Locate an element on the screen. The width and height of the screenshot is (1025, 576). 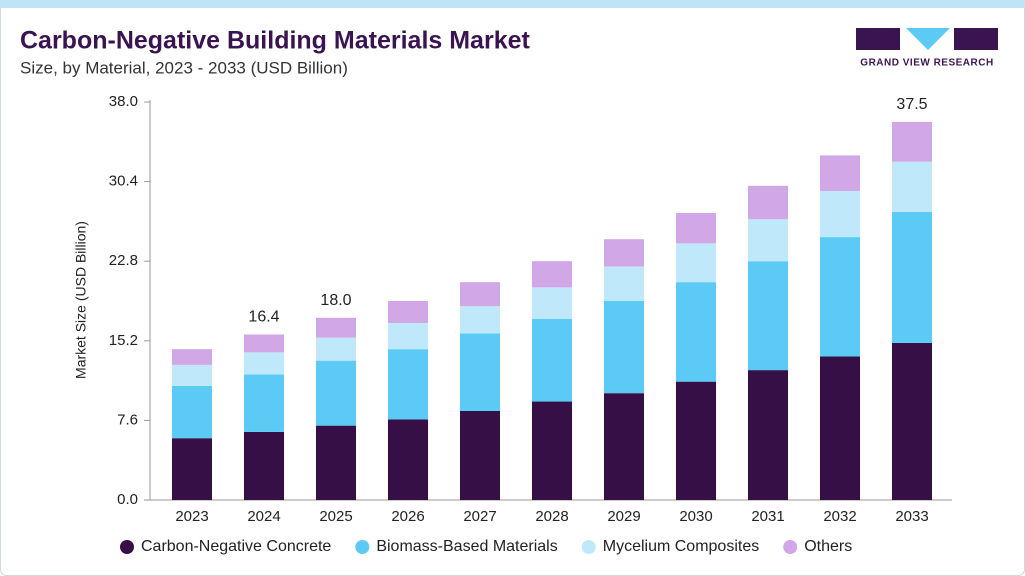
legend-label: Biomass-Based Materials is located at coordinates (466, 546).